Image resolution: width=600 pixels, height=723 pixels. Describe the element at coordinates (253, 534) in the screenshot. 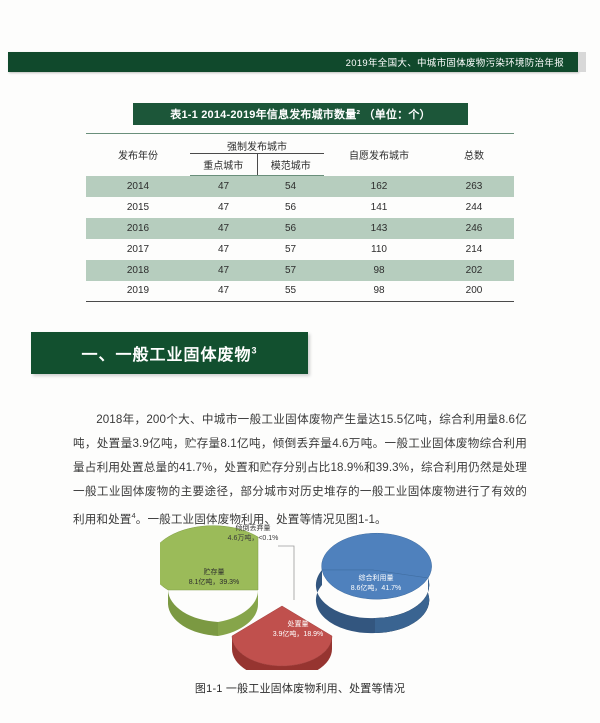

I see `pie-label-dumping: 倾倒丢弃量 4.6万吨，<0.1%` at that location.